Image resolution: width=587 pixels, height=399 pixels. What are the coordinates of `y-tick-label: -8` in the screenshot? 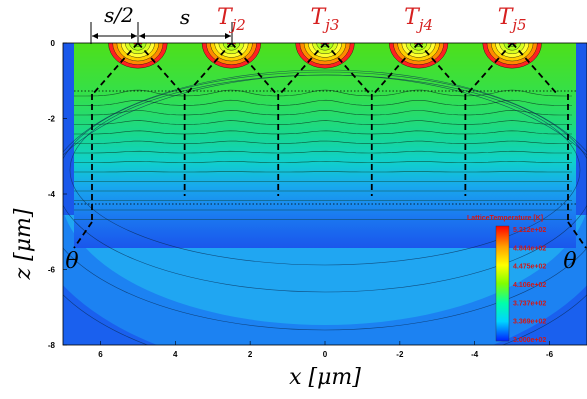 It's located at (52, 345).